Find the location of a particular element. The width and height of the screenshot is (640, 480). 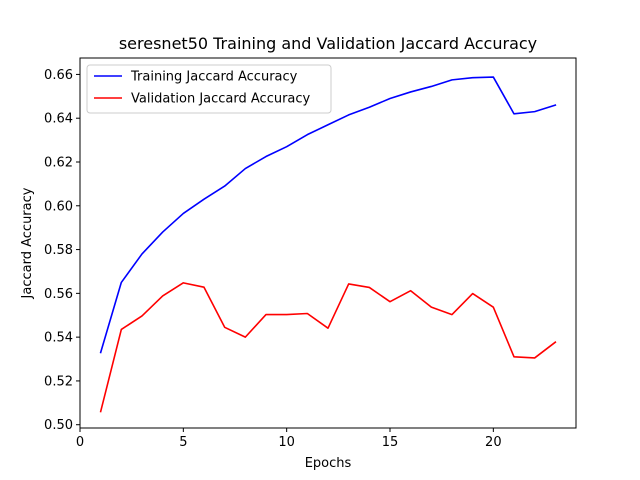

y-tick-label: 0.56 is located at coordinates (58, 294).